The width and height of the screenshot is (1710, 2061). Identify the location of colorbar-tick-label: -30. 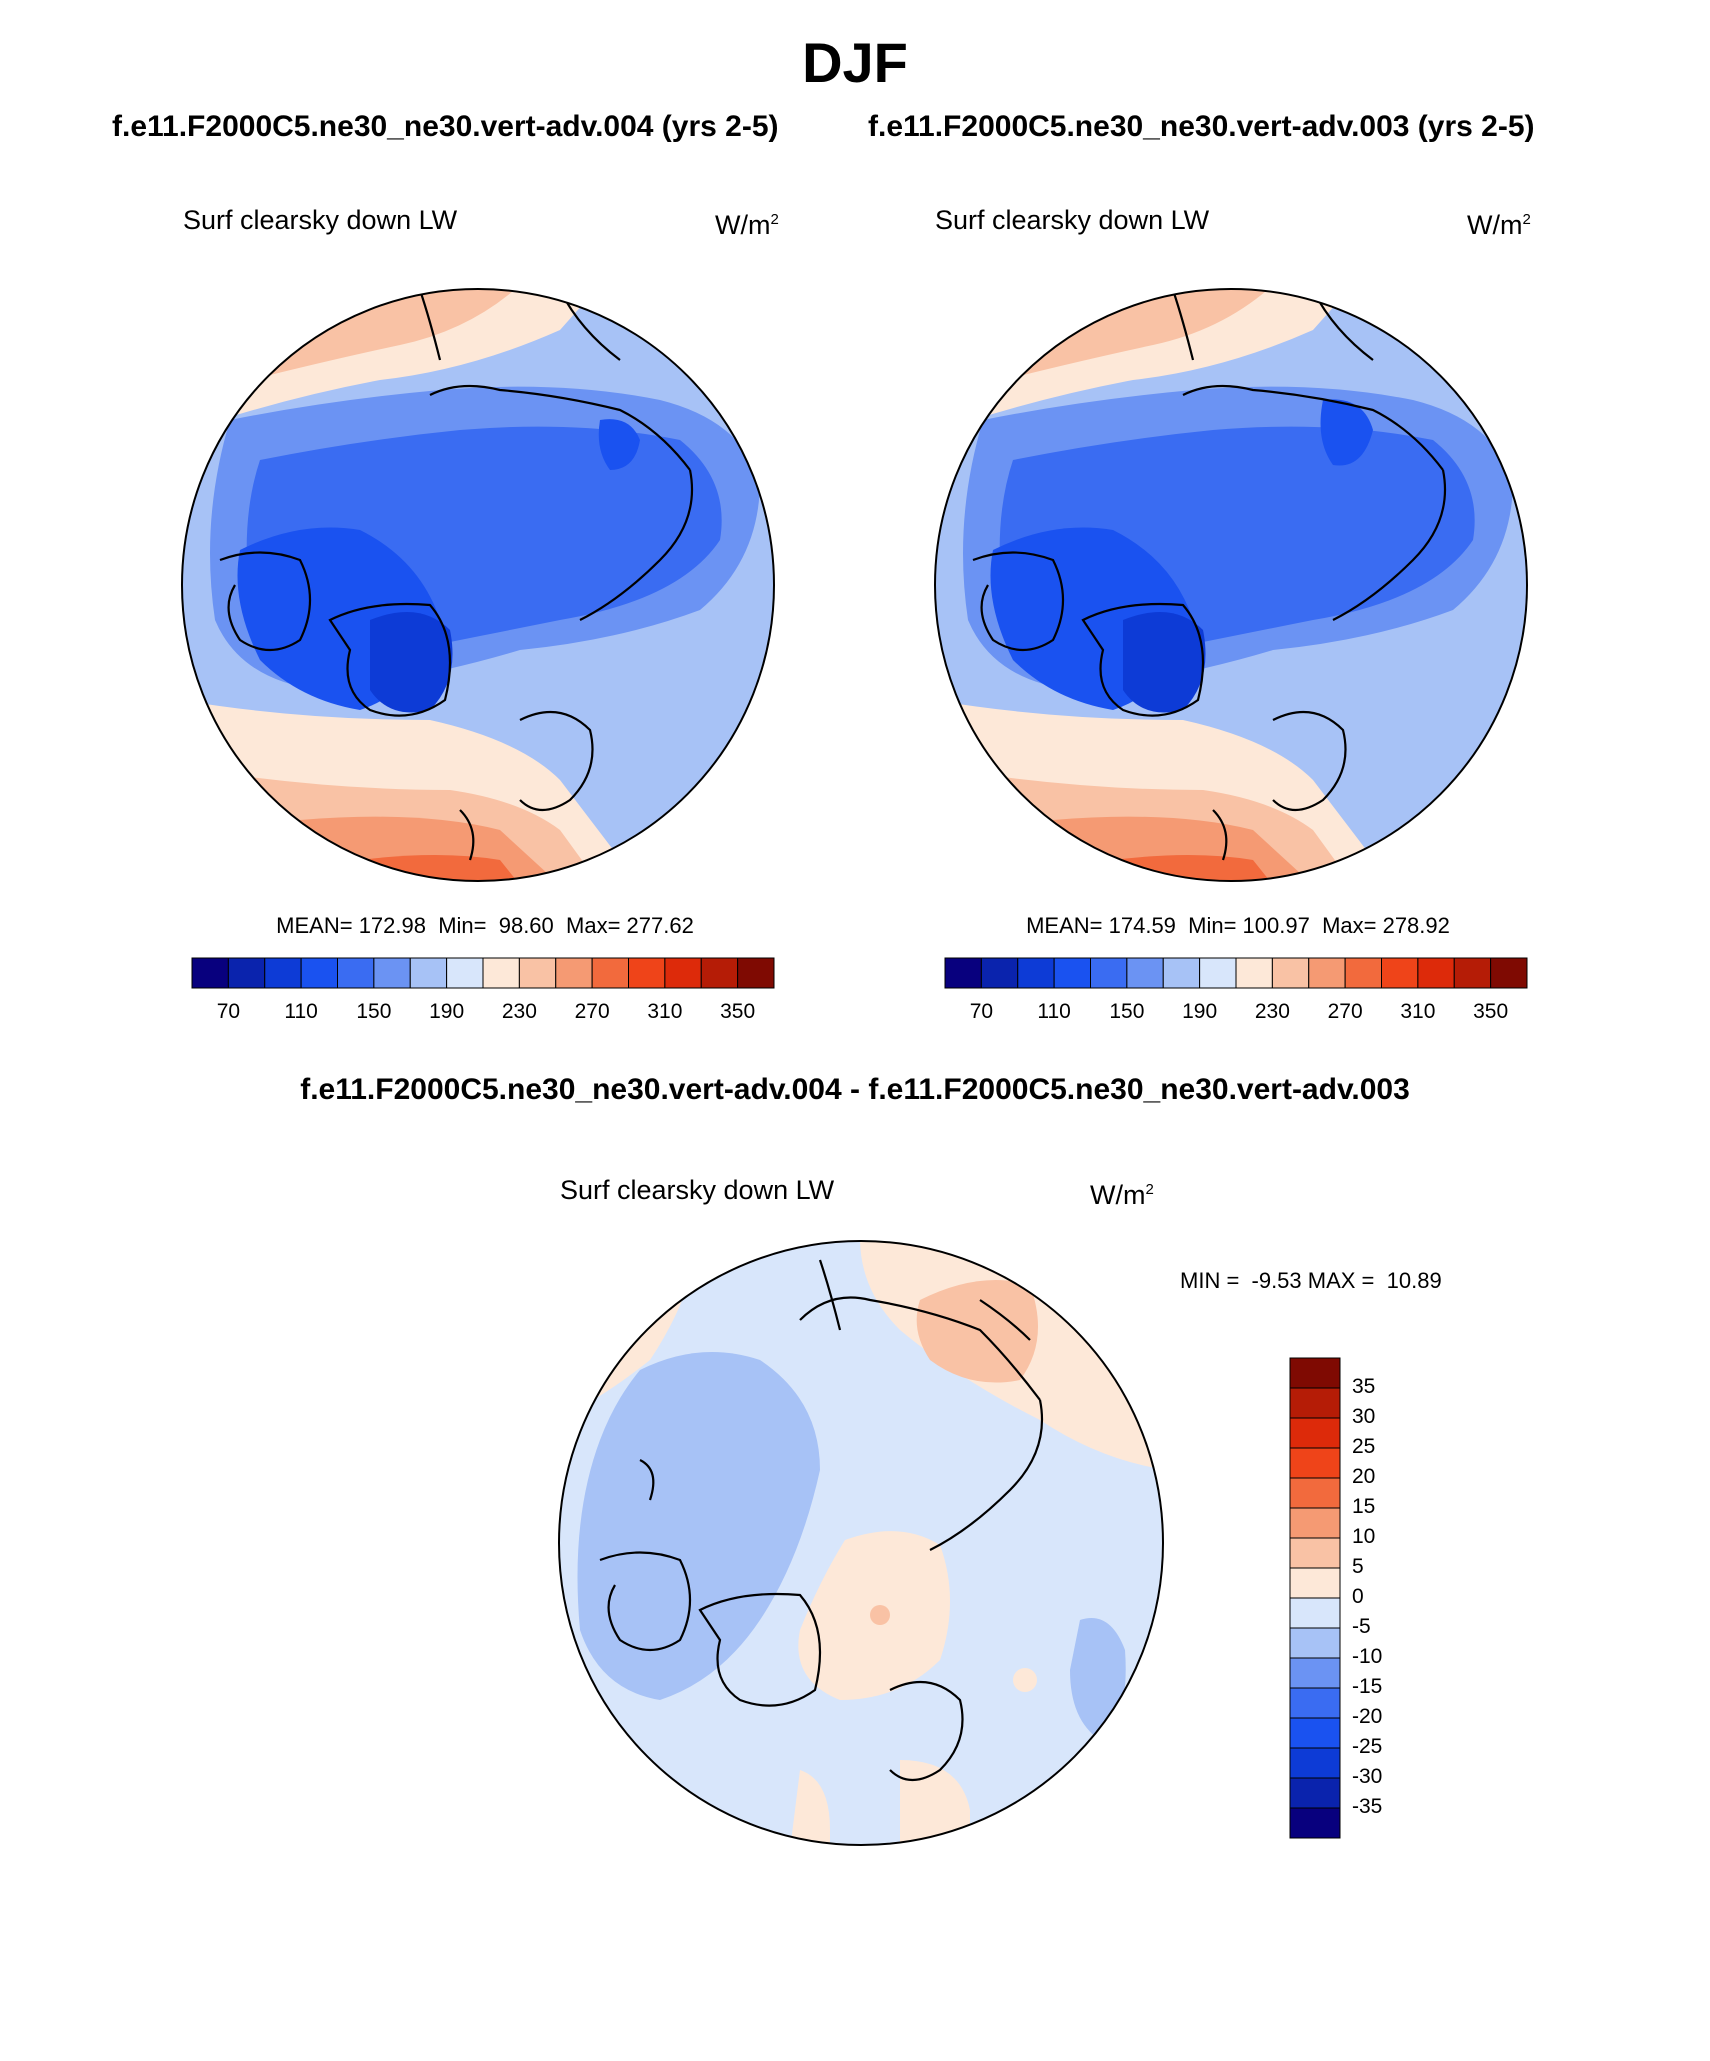
(1367, 1776).